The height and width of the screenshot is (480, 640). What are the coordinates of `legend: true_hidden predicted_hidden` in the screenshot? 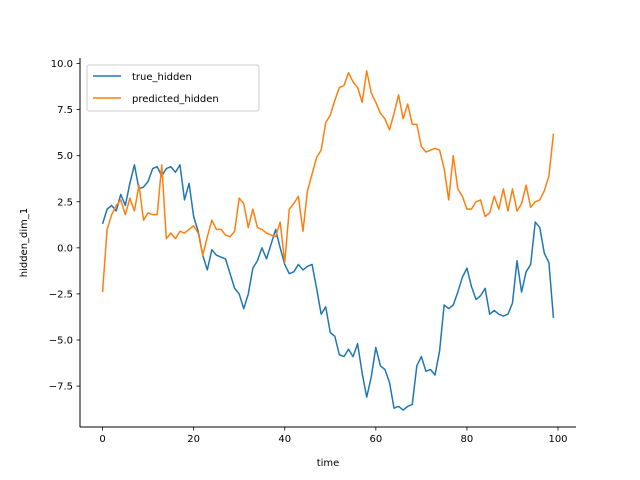 It's located at (173, 88).